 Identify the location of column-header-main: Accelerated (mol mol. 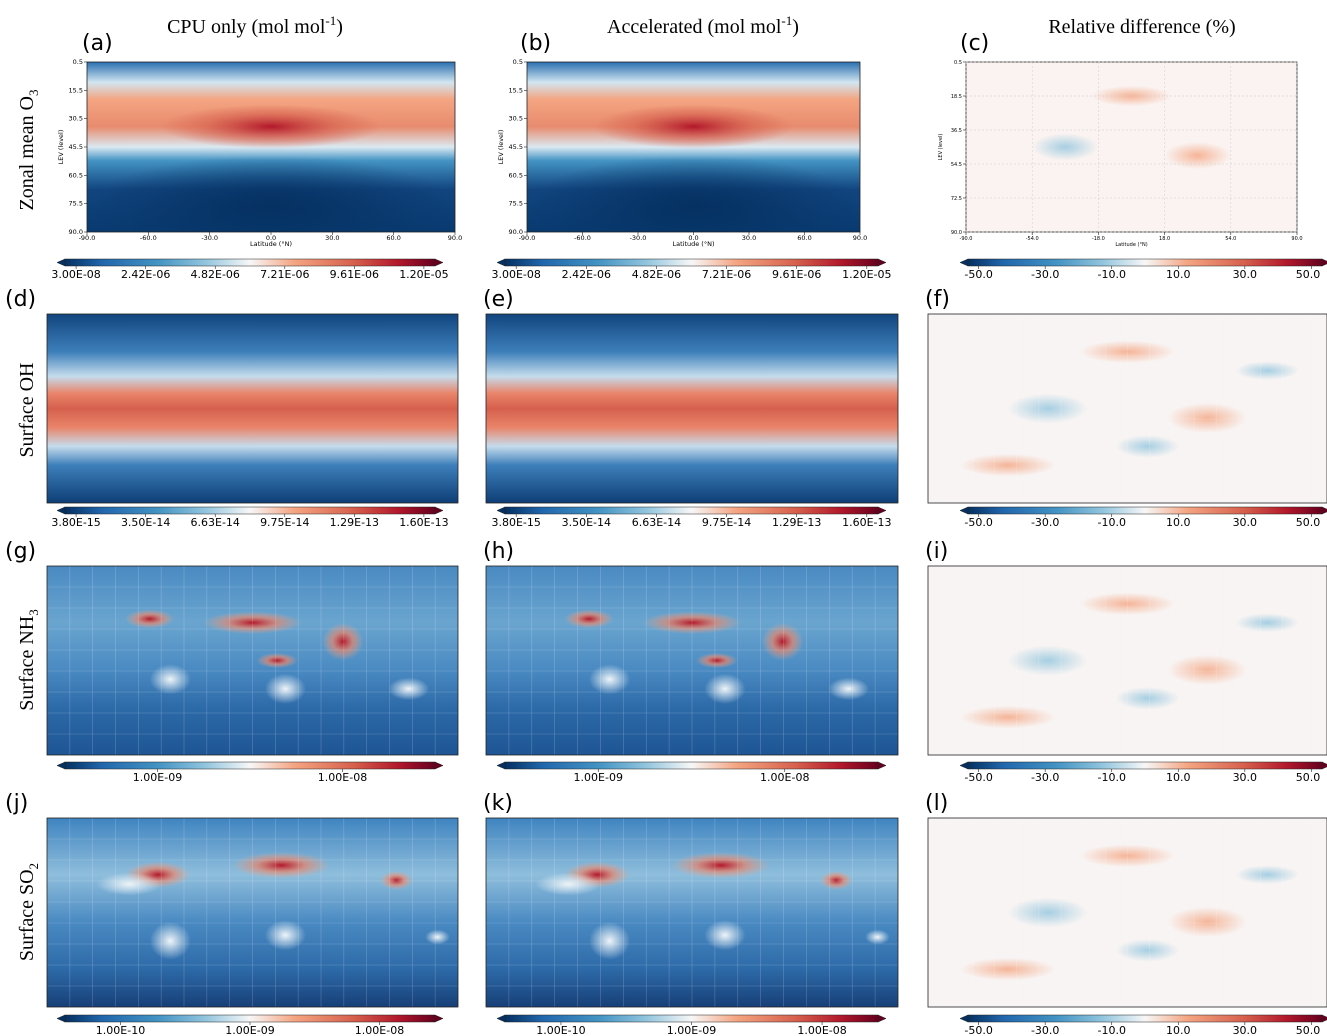
(694, 27).